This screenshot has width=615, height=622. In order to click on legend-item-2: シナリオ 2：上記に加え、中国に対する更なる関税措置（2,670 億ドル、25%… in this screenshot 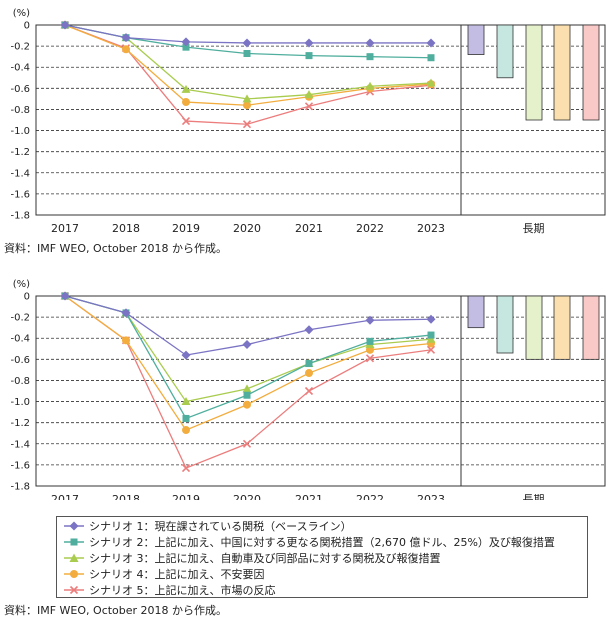, I will do `click(309, 542)`.